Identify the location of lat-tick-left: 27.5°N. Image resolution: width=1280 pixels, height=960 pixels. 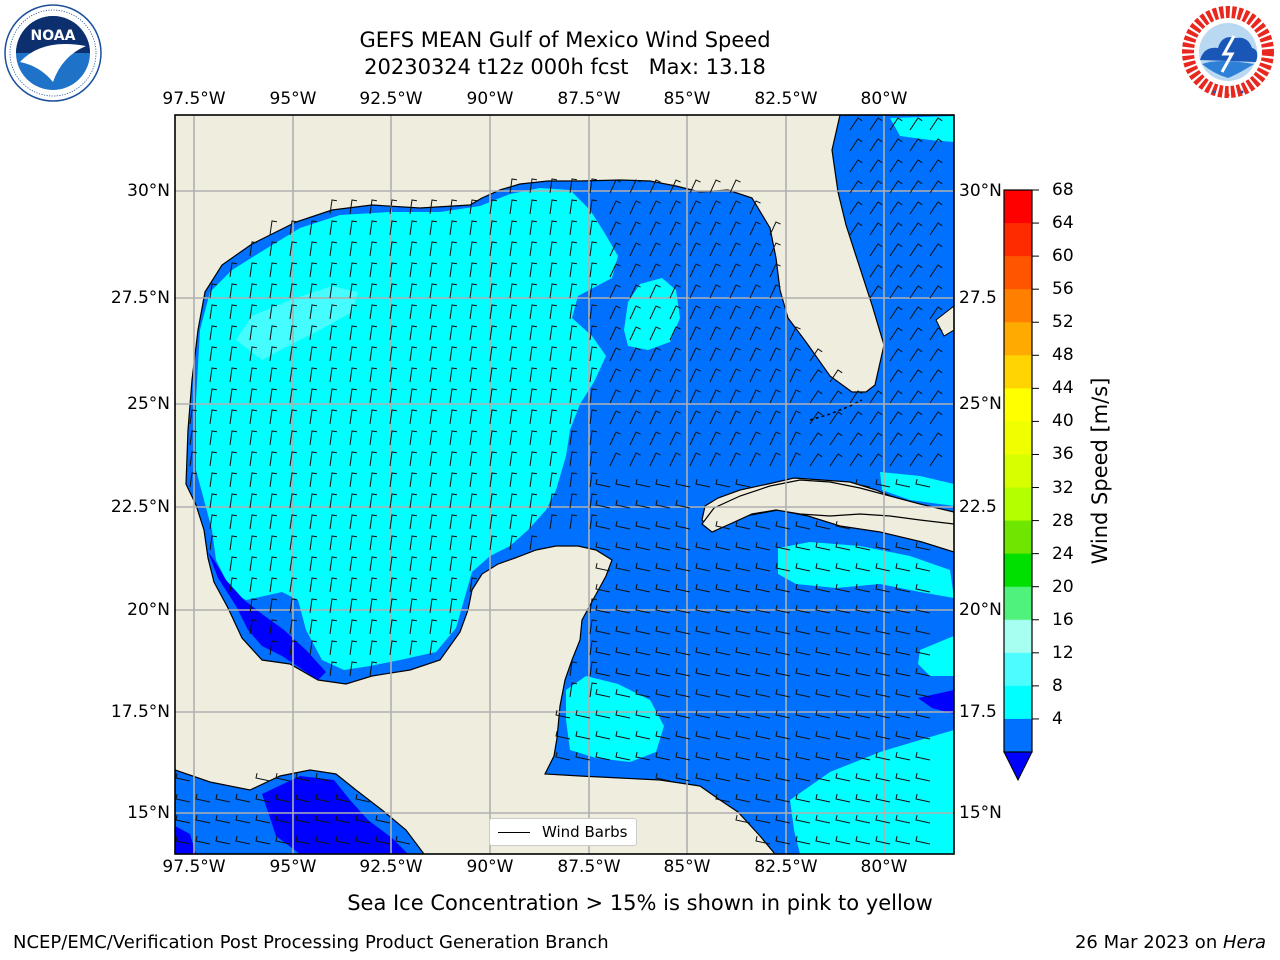
(140, 298).